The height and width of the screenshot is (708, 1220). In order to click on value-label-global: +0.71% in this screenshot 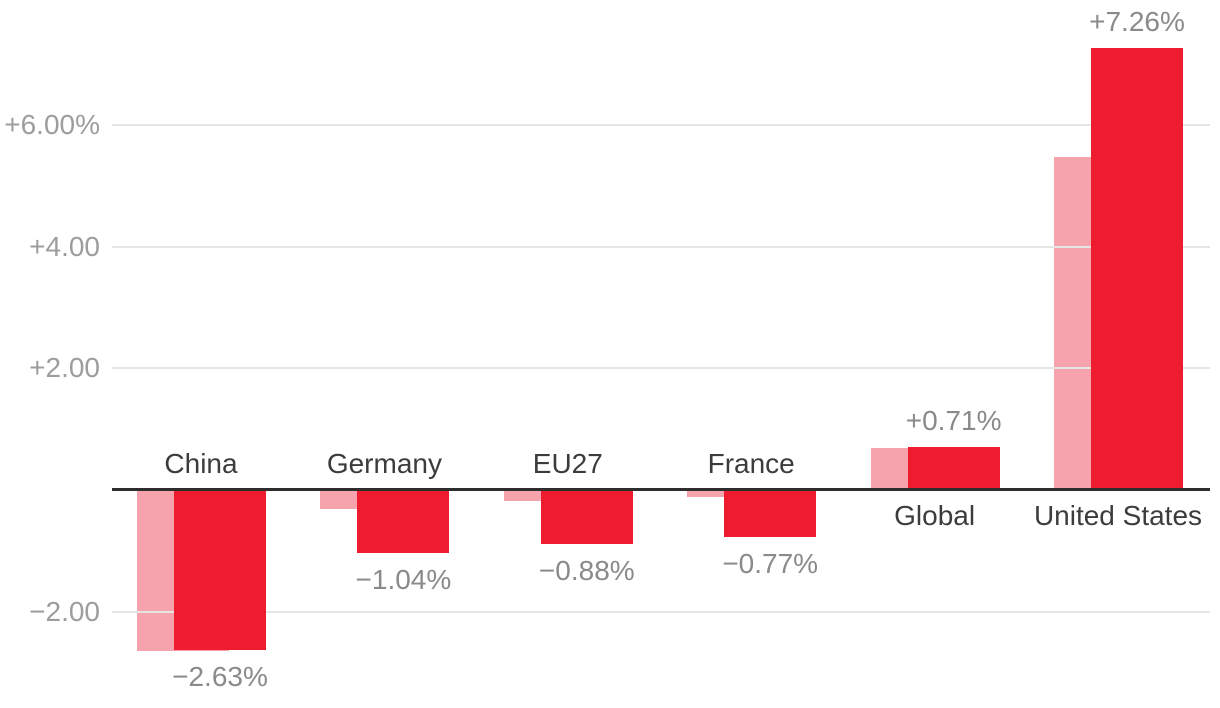, I will do `click(953, 420)`.